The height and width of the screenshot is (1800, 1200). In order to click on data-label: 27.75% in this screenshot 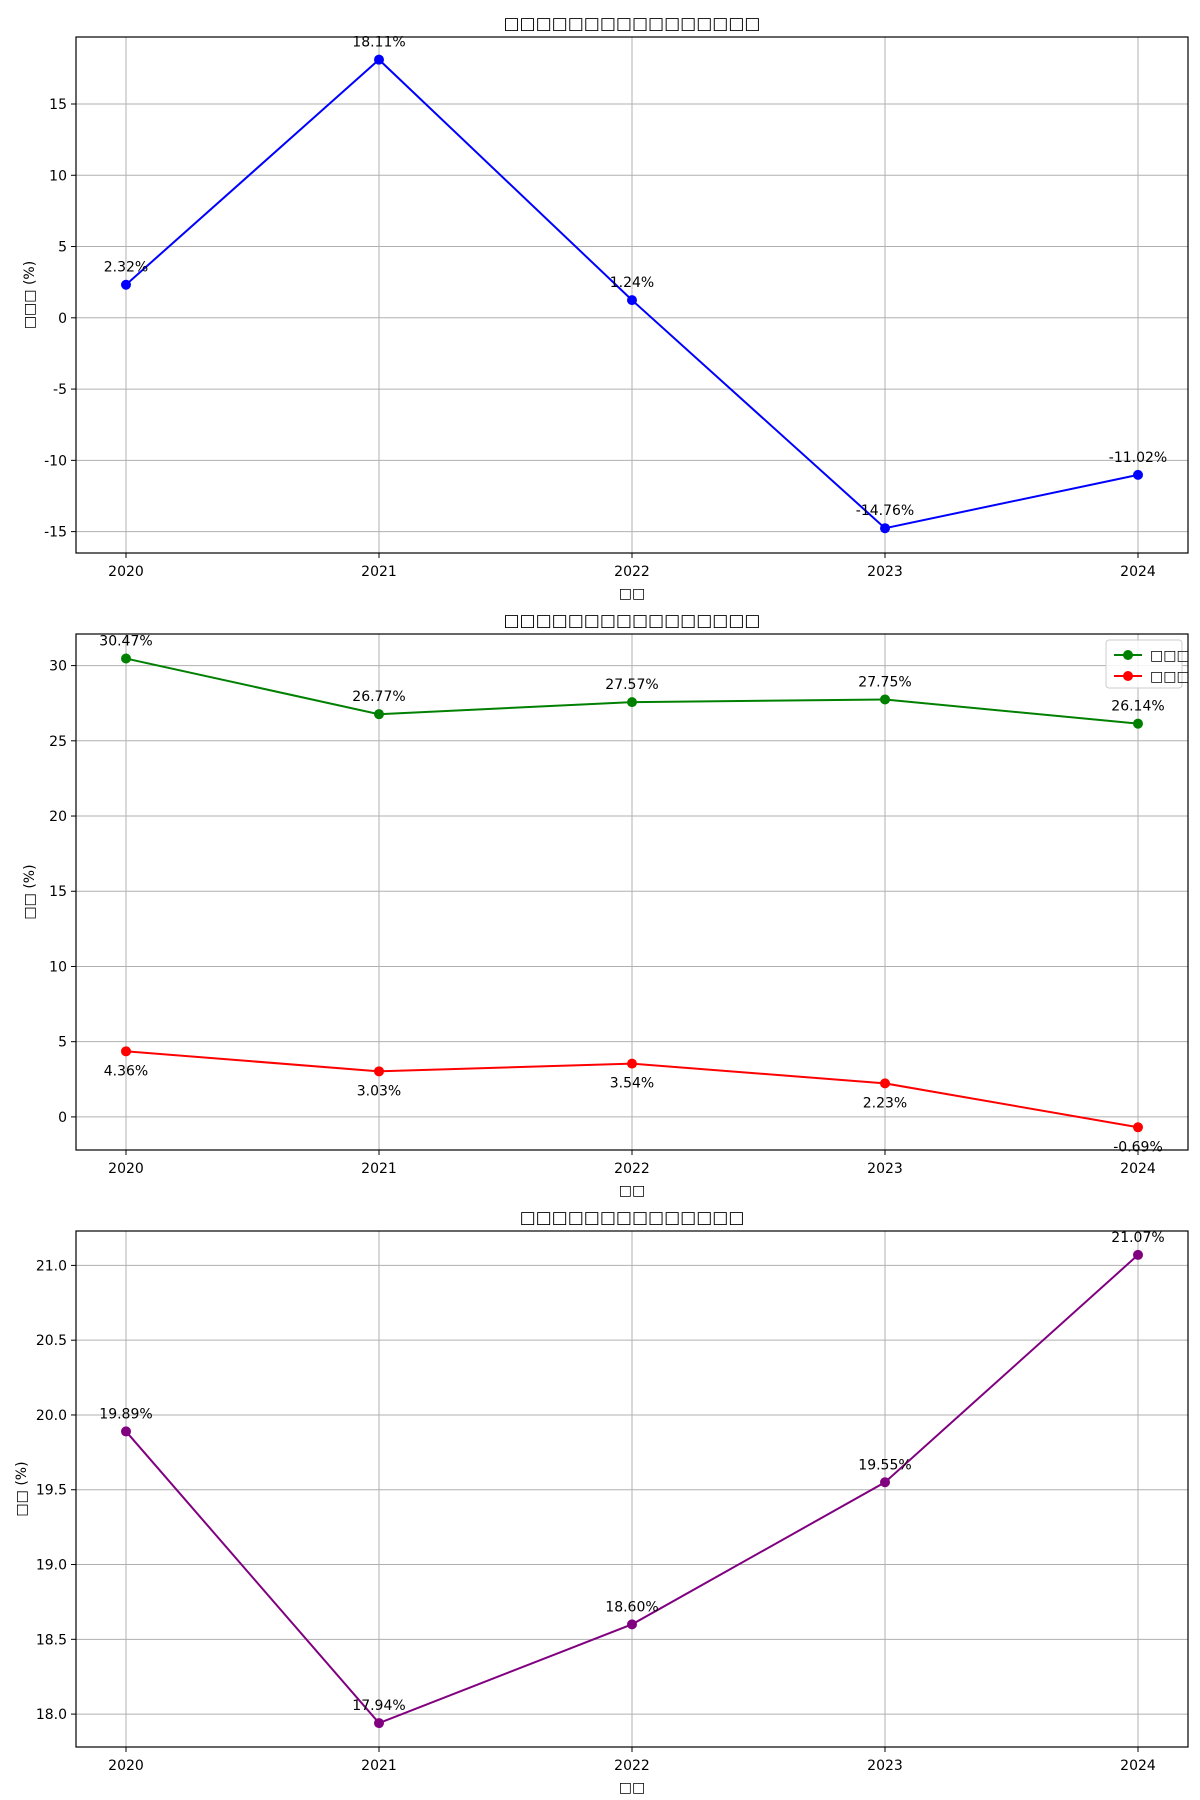, I will do `click(884, 682)`.